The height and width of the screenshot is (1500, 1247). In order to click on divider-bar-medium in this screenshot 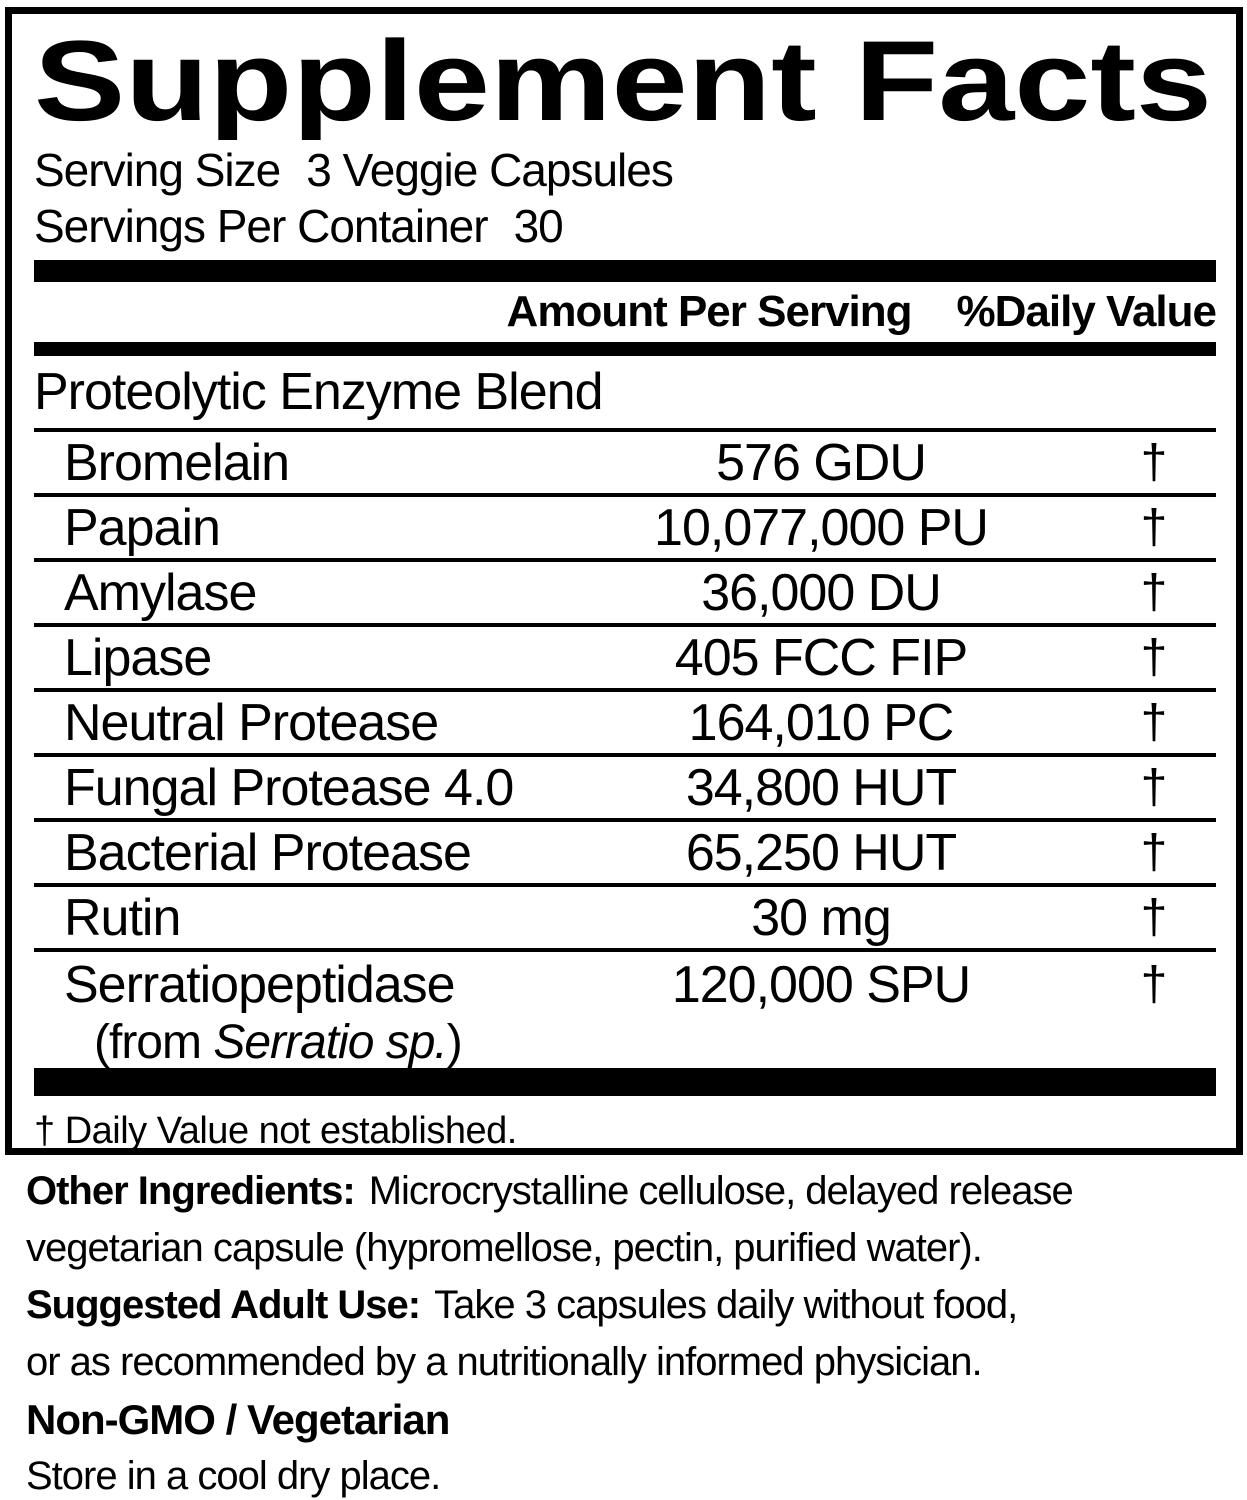, I will do `click(625, 349)`.